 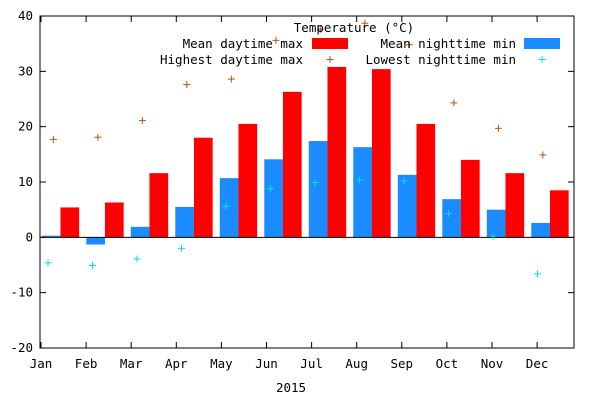 I want to click on bar-mean-daytime-max-feb, so click(x=114, y=220).